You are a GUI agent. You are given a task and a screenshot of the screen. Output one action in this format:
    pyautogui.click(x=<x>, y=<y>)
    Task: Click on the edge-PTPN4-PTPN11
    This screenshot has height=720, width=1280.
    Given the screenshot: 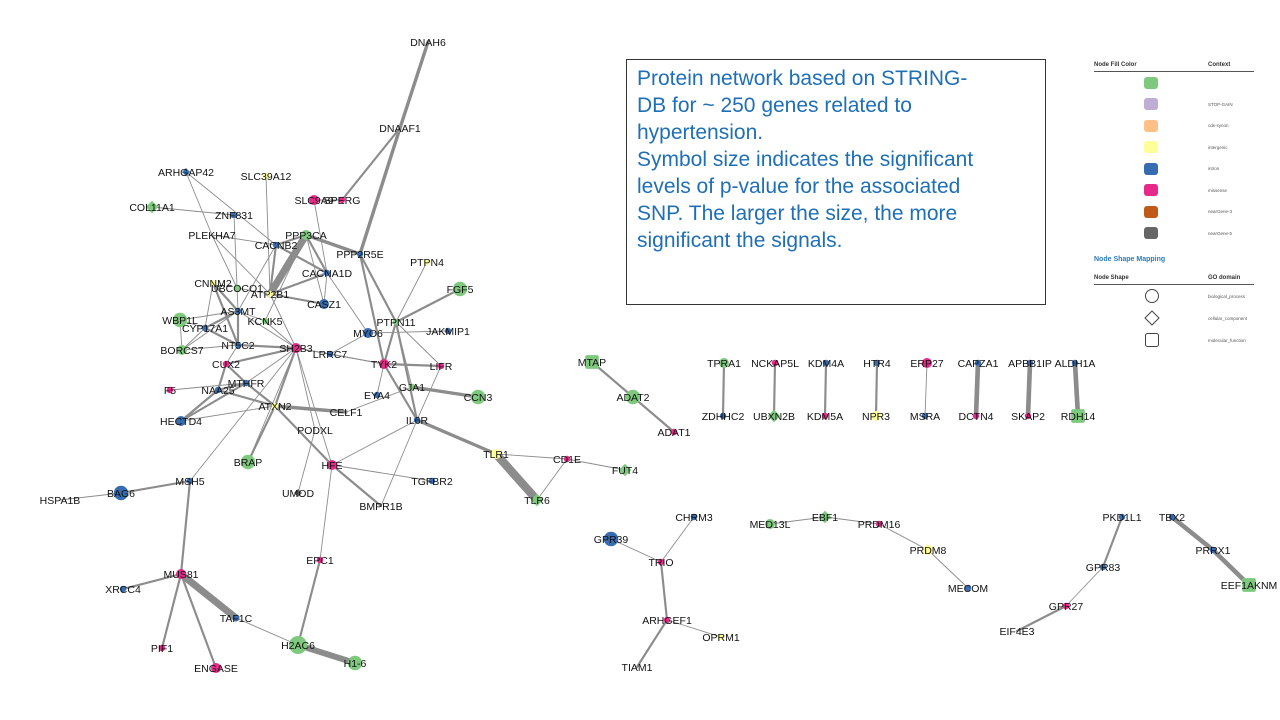 What is the action you would take?
    pyautogui.click(x=411, y=292)
    